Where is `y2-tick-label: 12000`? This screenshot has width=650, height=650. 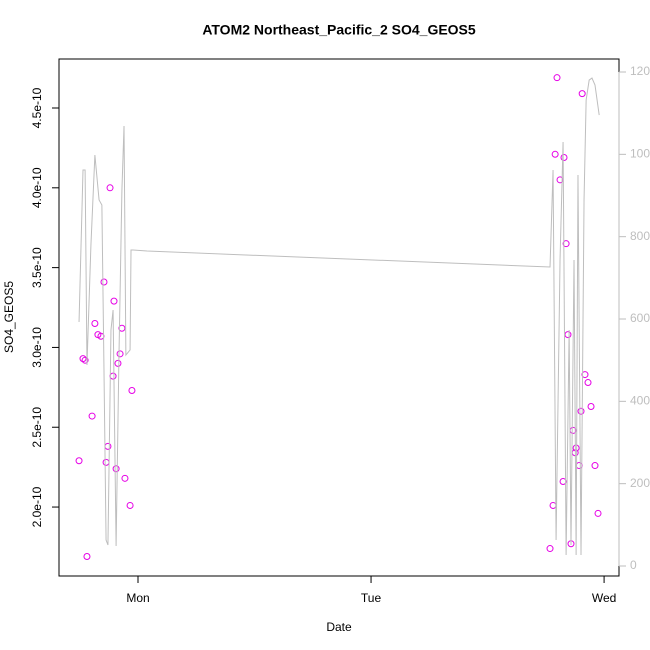
y2-tick-label: 12000 is located at coordinates (640, 71).